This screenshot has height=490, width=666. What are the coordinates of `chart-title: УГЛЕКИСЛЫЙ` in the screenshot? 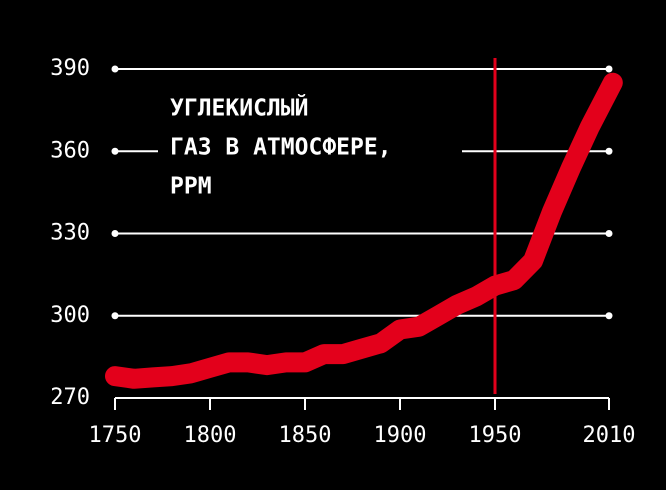 It's located at (239, 108).